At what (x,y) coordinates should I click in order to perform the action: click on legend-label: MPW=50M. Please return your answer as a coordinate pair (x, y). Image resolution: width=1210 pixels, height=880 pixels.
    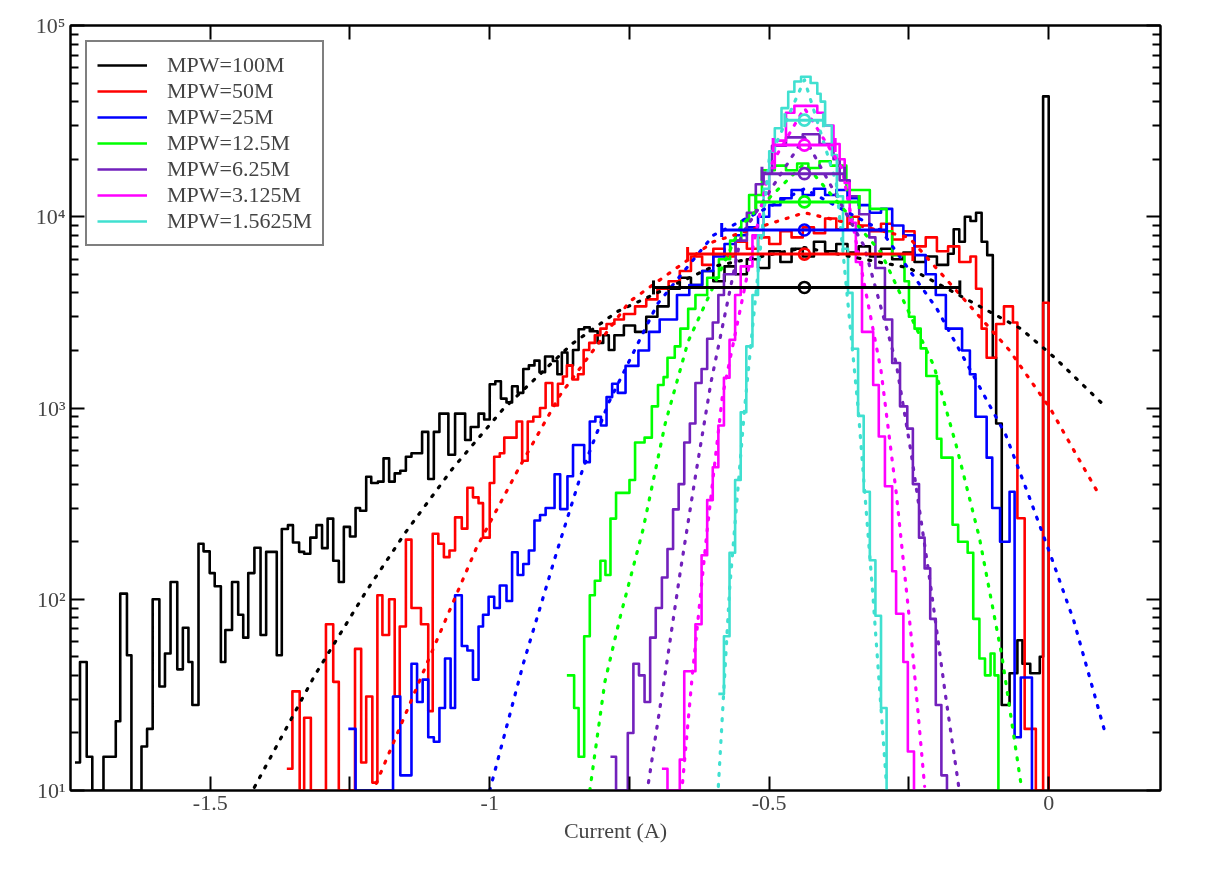
    Looking at the image, I should click on (220, 91).